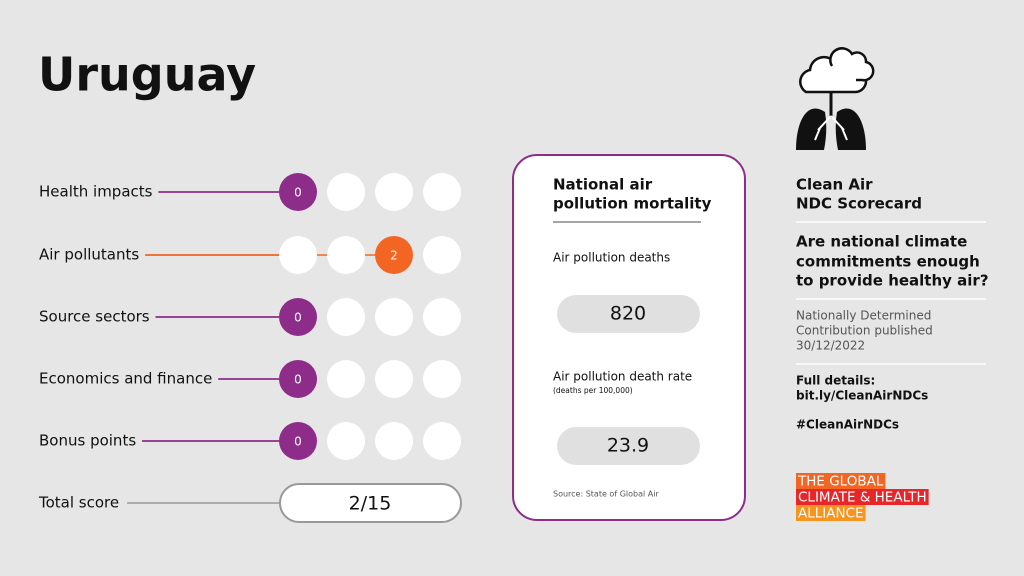 Image resolution: width=1024 pixels, height=576 pixels. What do you see at coordinates (593, 390) in the screenshot?
I see `rate-unit: (deaths per 100,000)` at bounding box center [593, 390].